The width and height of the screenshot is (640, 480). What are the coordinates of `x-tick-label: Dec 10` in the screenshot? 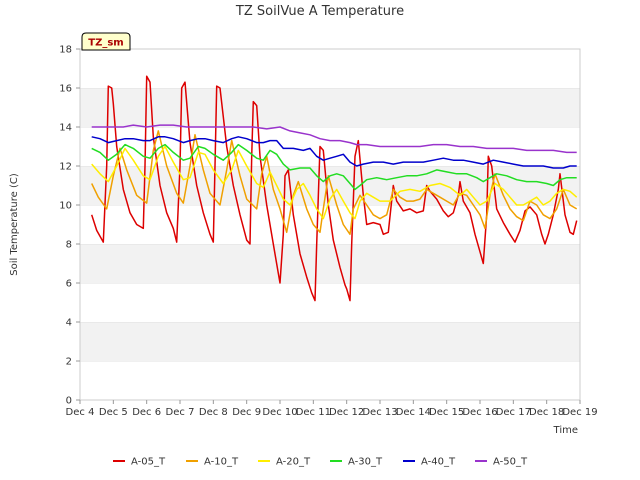 It's located at (279, 412).